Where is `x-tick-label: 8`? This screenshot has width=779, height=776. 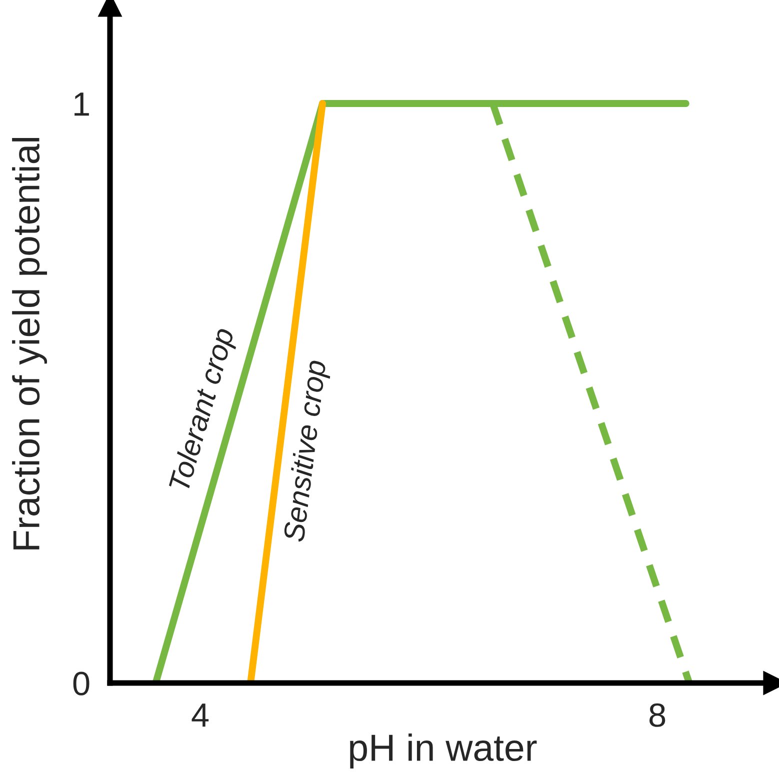
x-tick-label: 8 is located at coordinates (657, 715).